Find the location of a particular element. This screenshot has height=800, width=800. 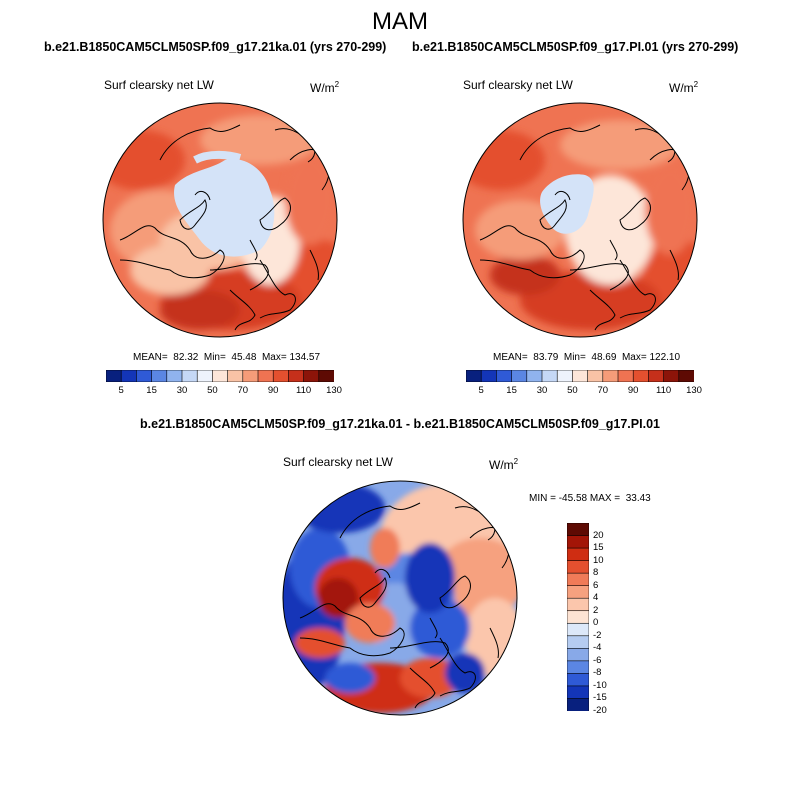

panel2-colorbar-tick-label: 30 is located at coordinates (542, 390).